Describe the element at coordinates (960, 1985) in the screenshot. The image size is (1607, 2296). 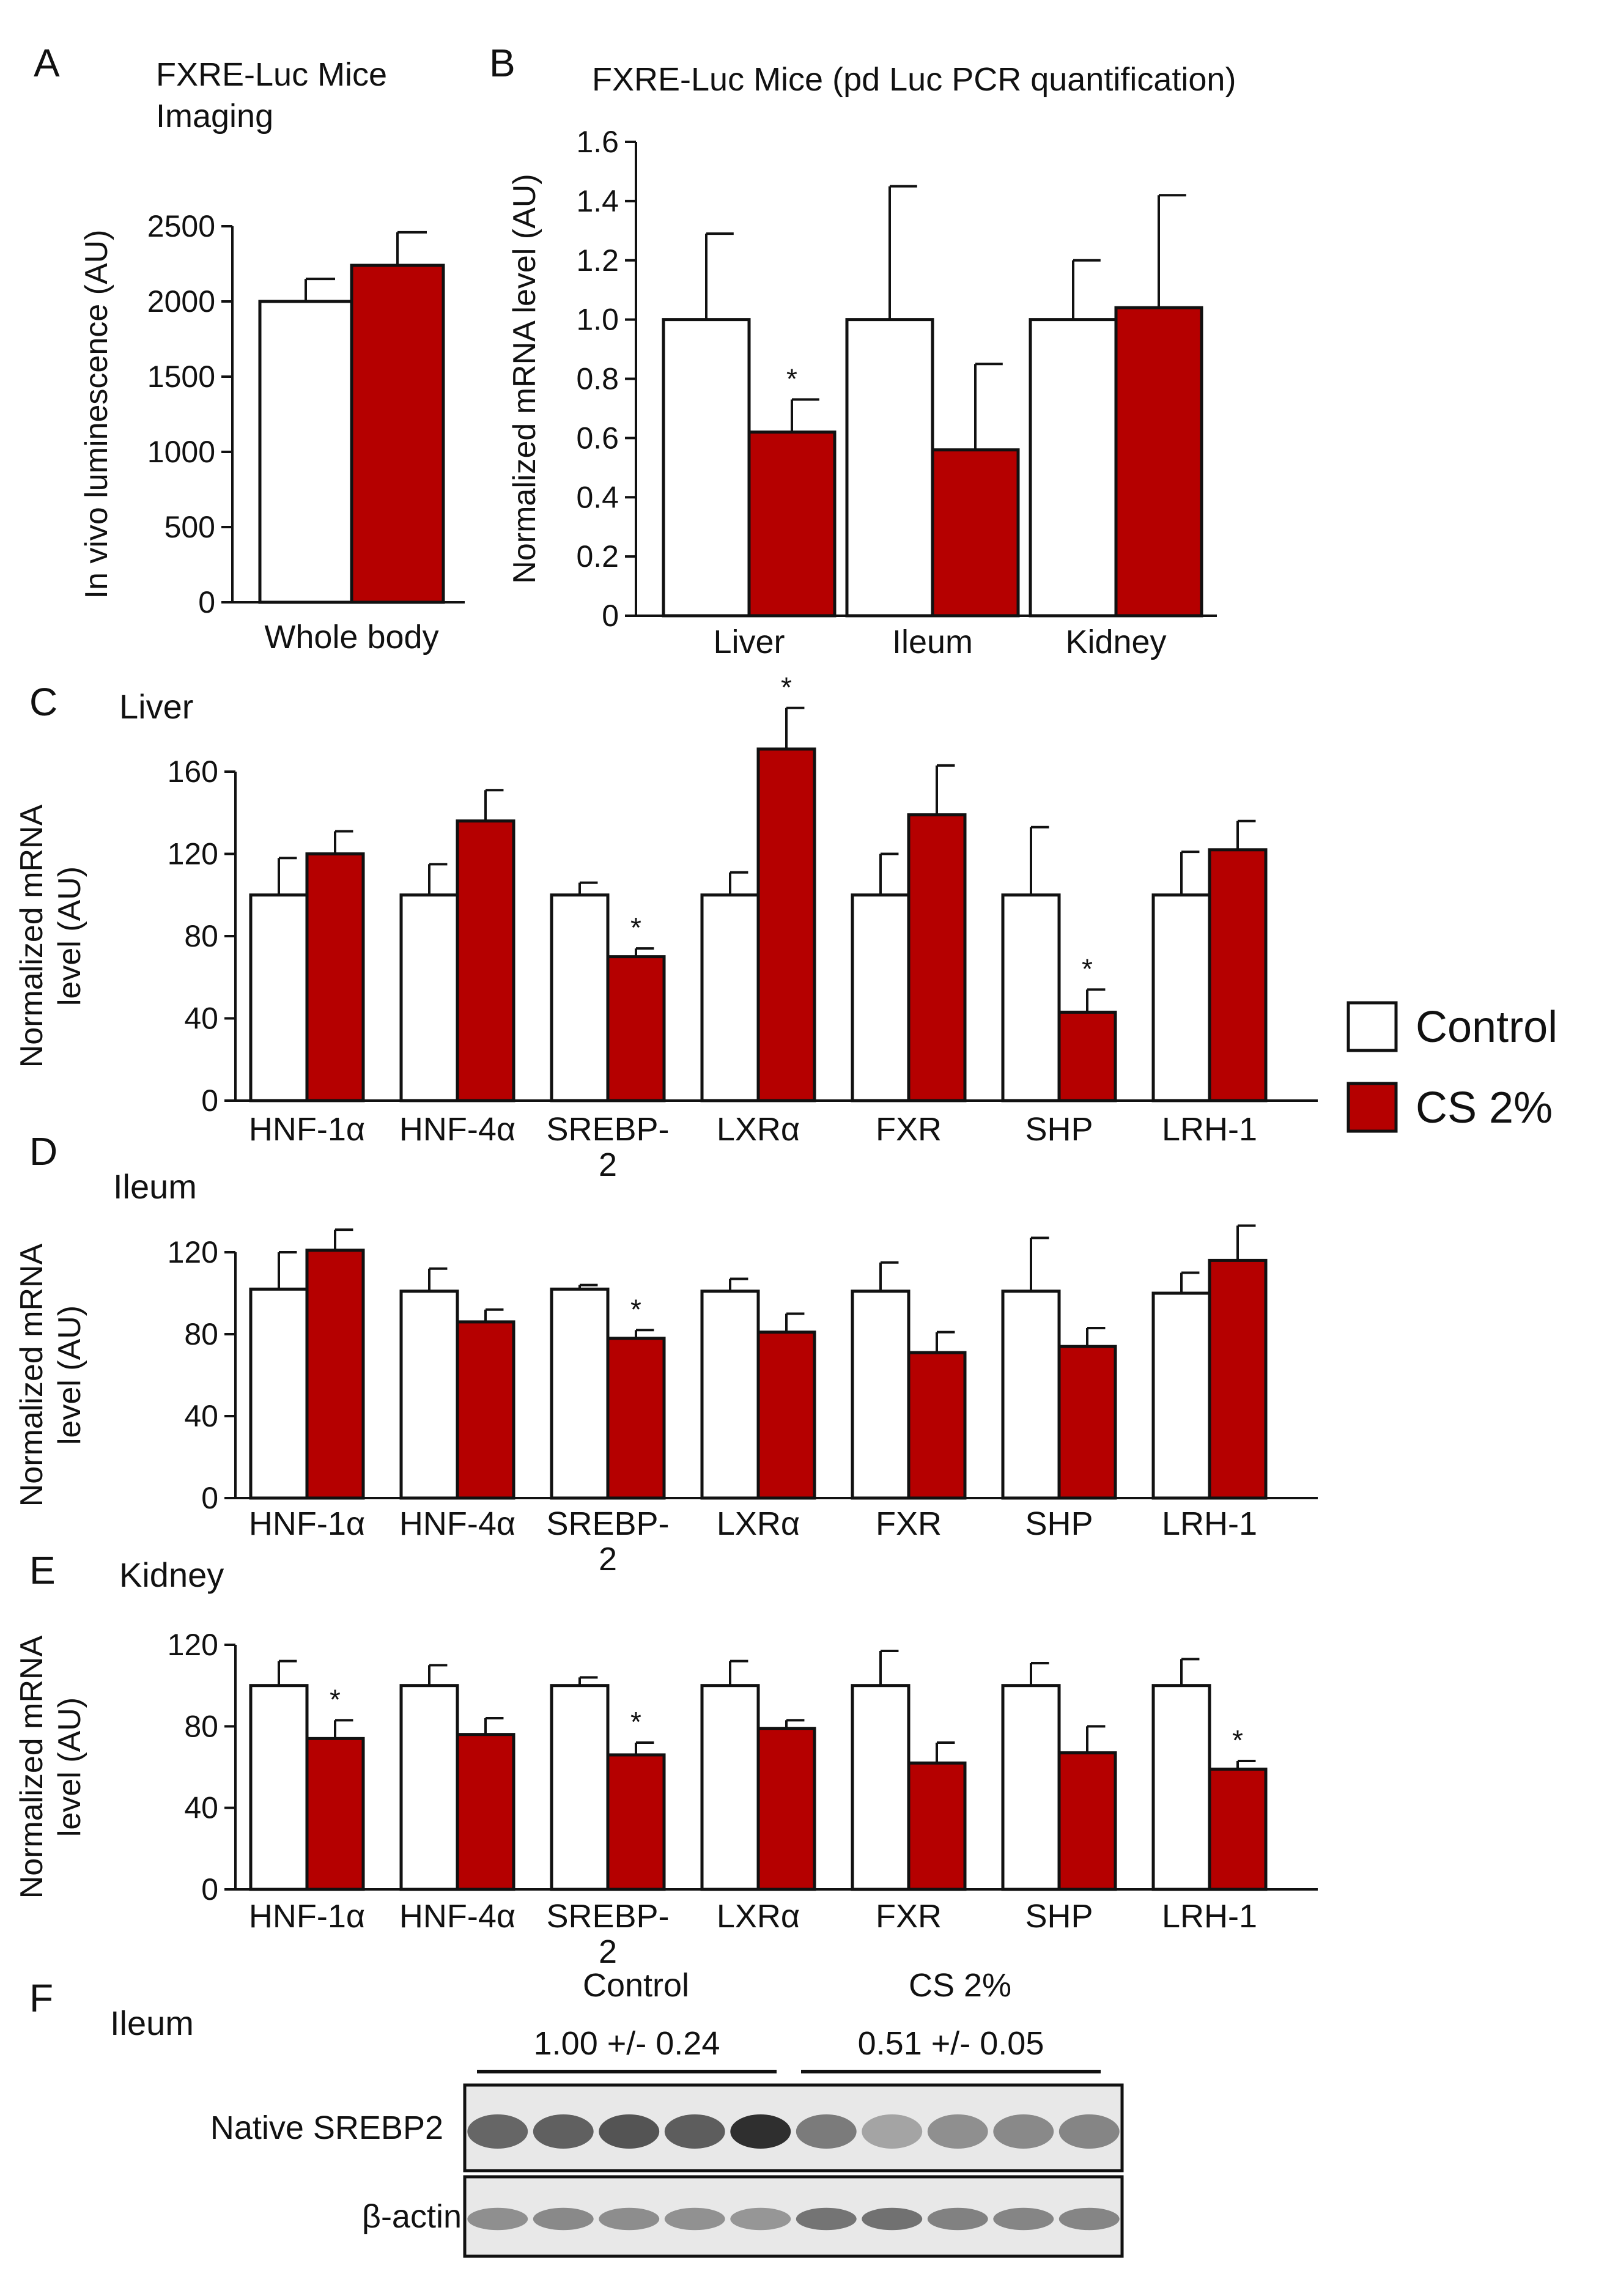
I see `blot-group-label: CS 2%` at that location.